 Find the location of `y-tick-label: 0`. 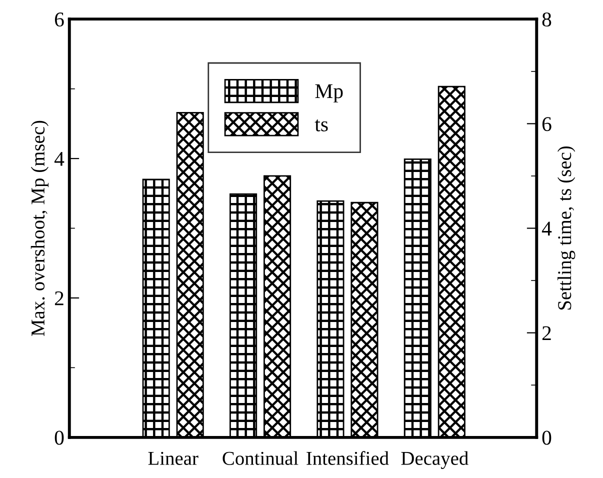

y-tick-label: 0 is located at coordinates (59, 437).